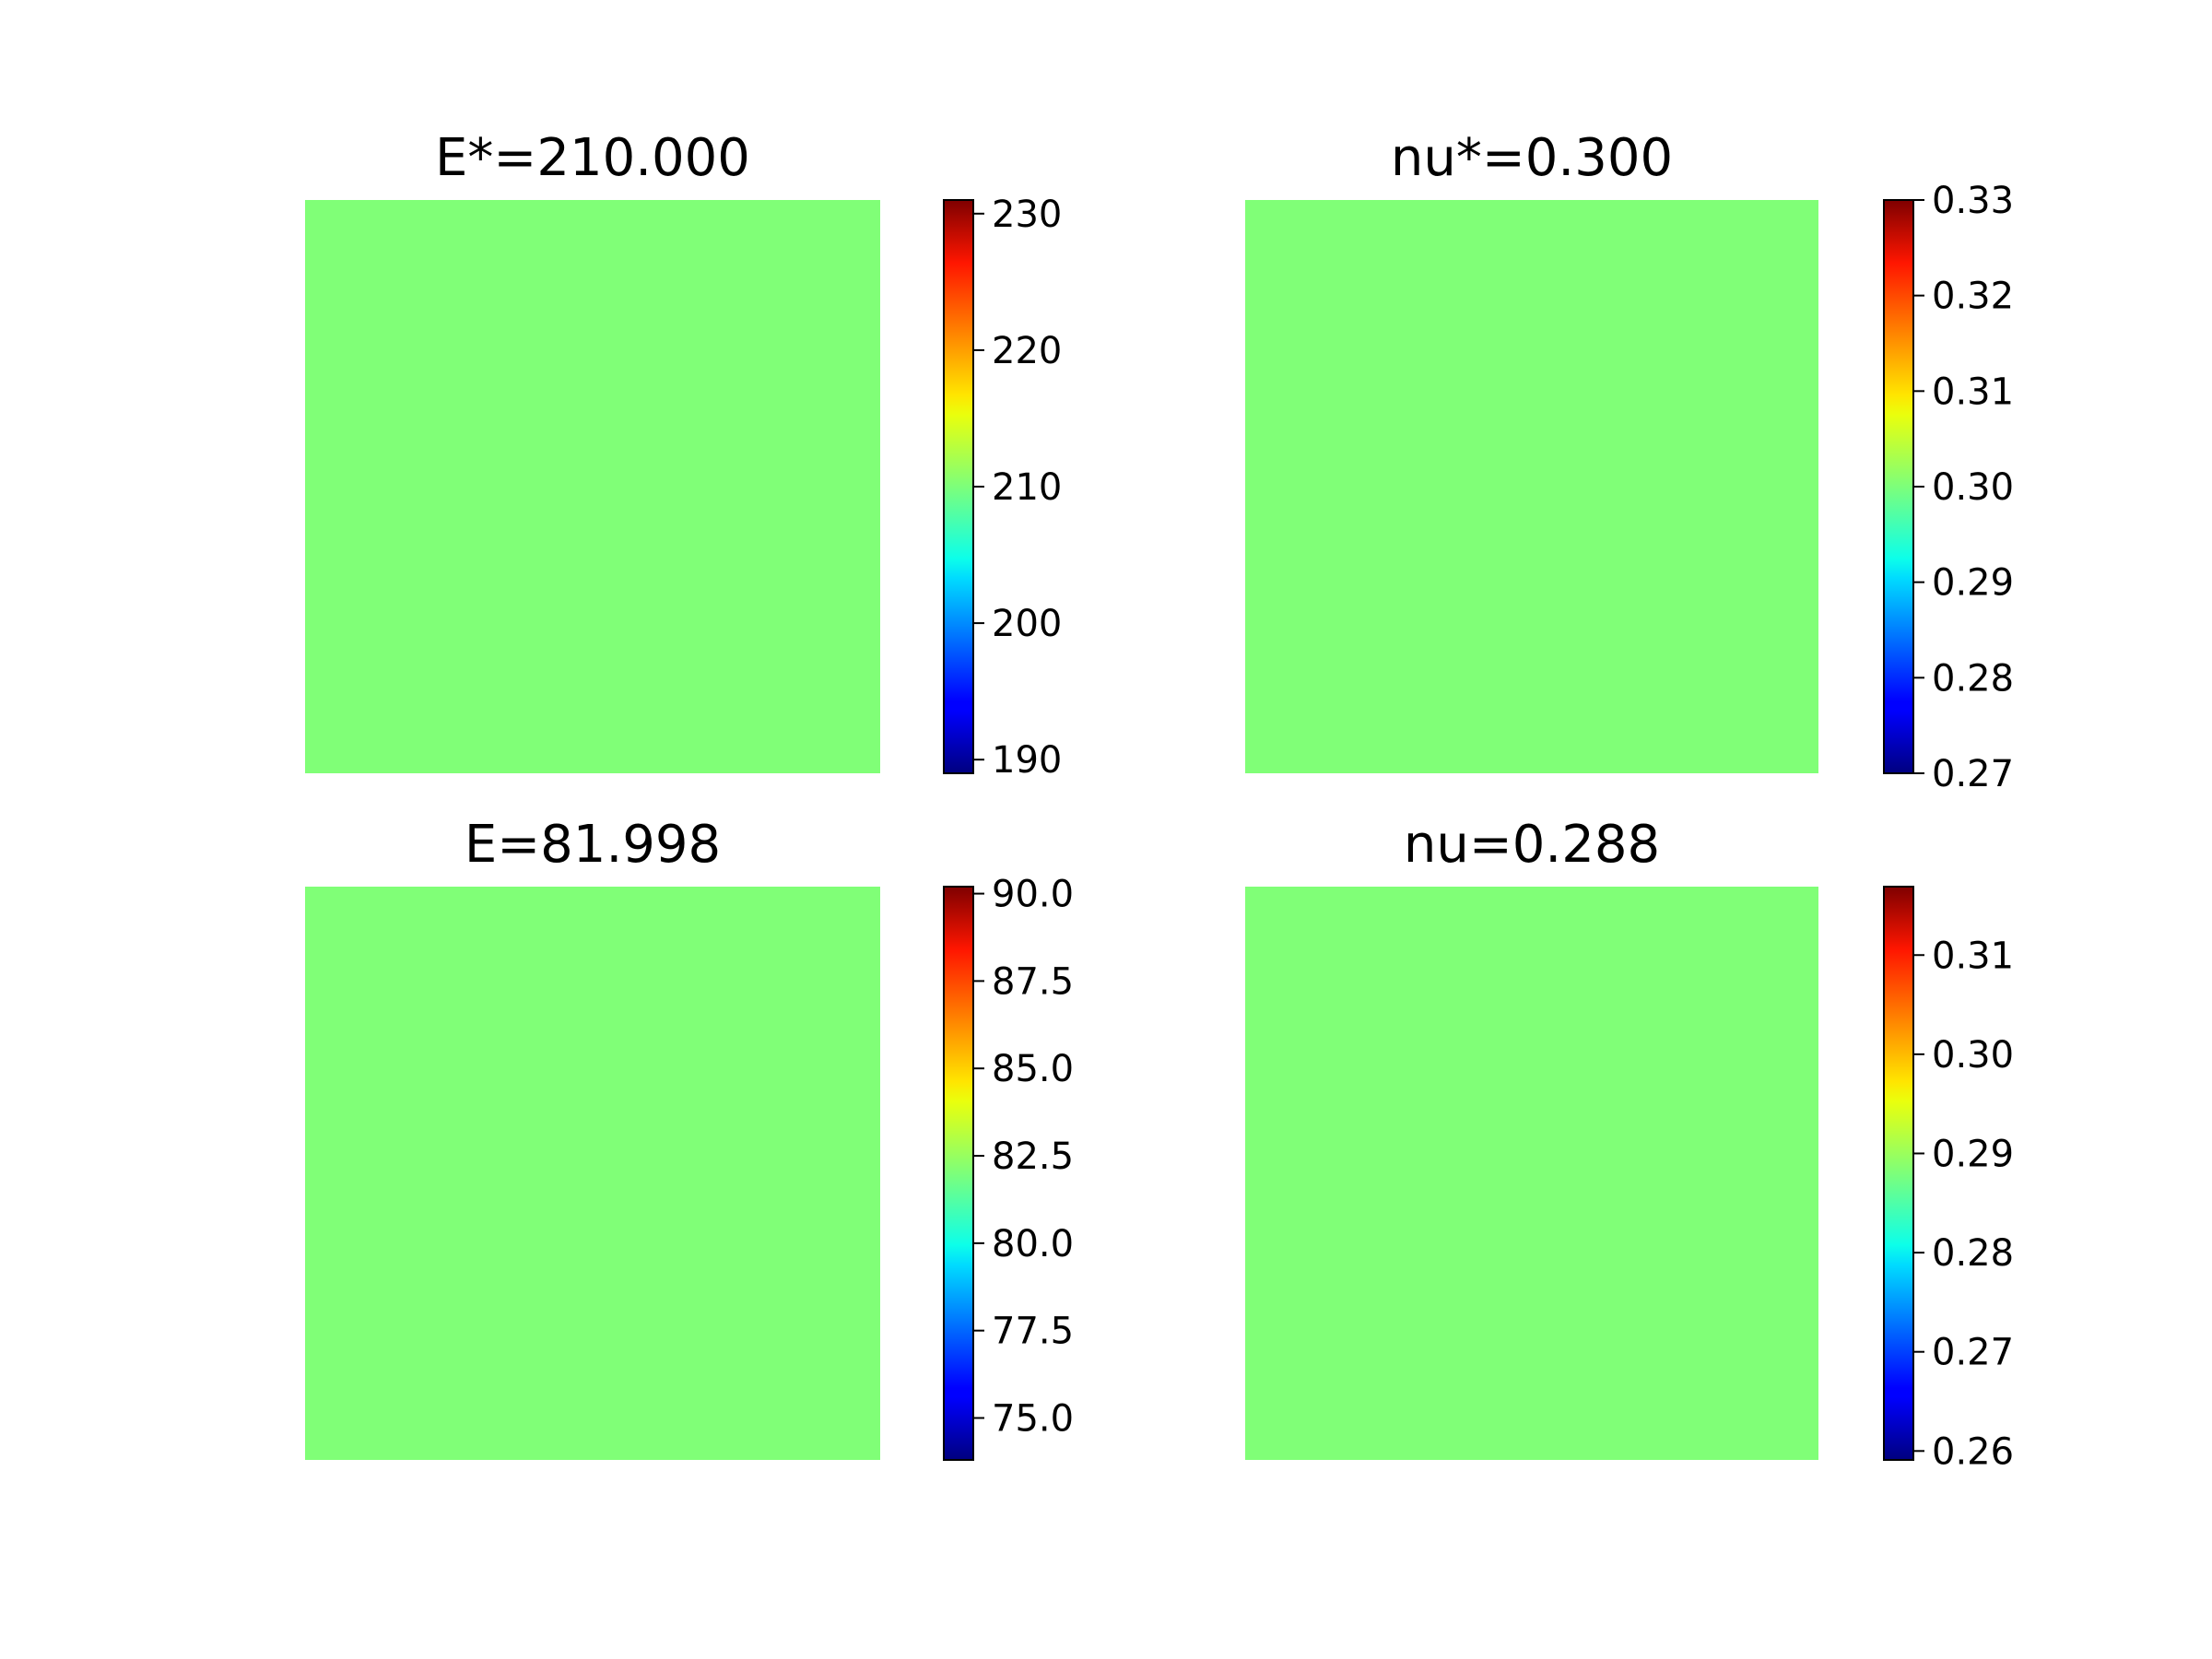 The height and width of the screenshot is (1659, 2212). I want to click on colorbar-tick-label: 220, so click(1027, 351).